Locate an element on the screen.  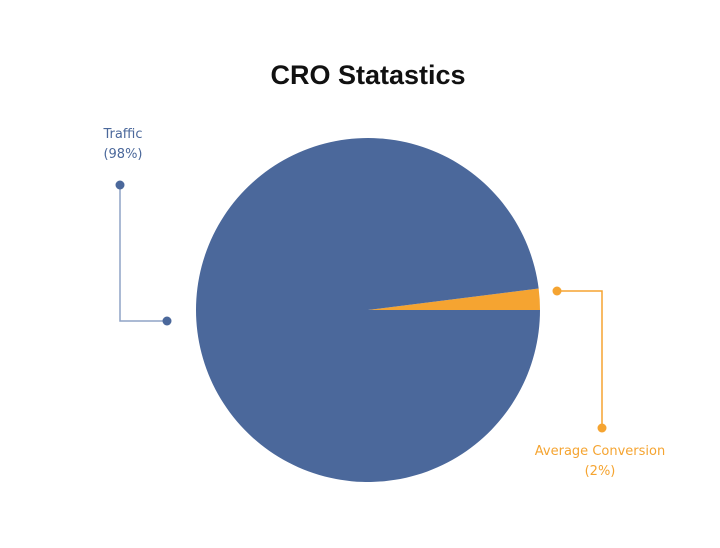
conversion-value-label: (2%) is located at coordinates (600, 471).